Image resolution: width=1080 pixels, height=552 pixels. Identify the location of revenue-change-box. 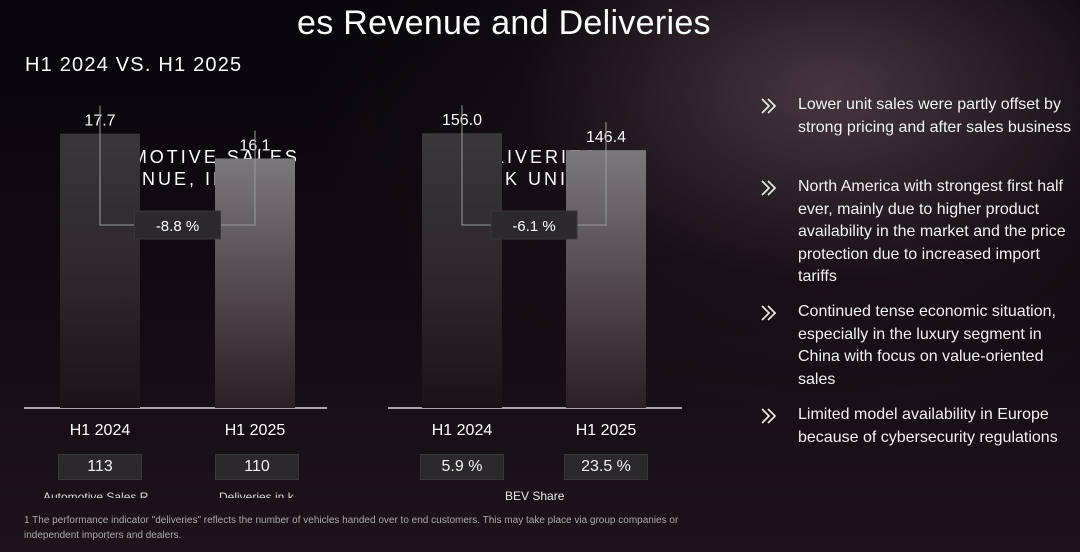
(177, 225).